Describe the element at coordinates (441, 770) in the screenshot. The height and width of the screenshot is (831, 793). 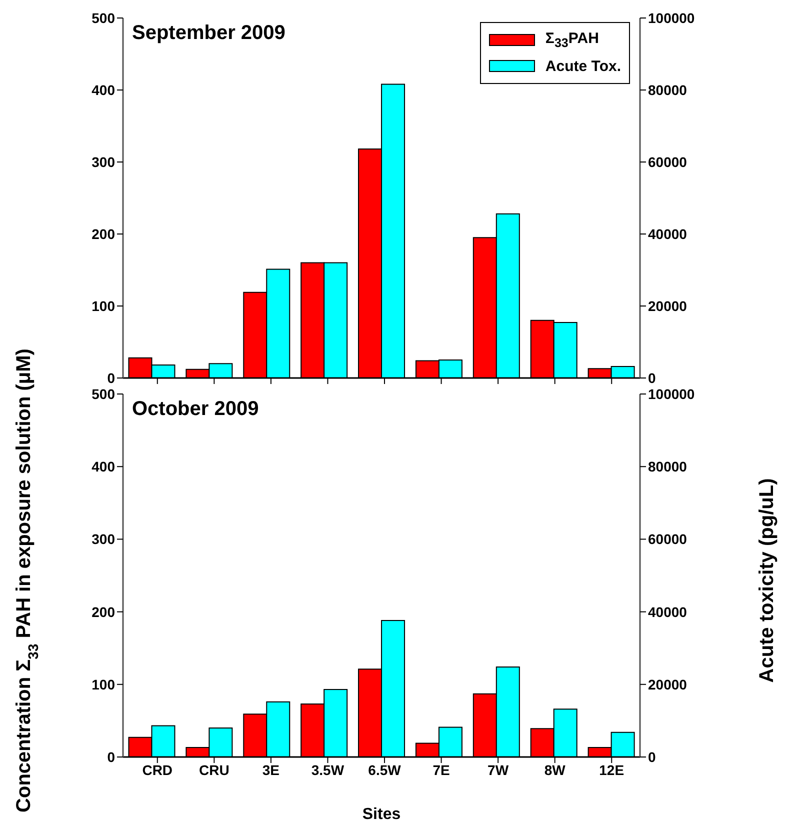
I see `x-tick-label: 7E` at that location.